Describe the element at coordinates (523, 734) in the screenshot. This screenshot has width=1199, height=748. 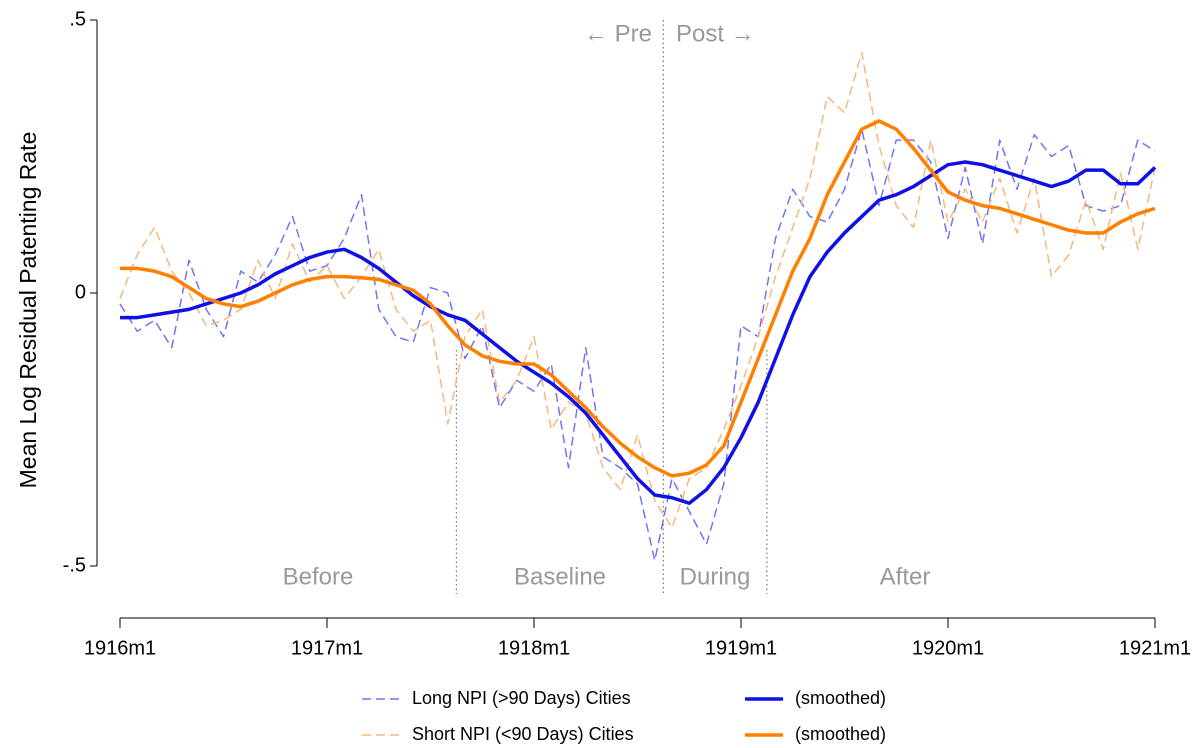
I see `legend-label: Short NPI (<90 Days) Cities` at that location.